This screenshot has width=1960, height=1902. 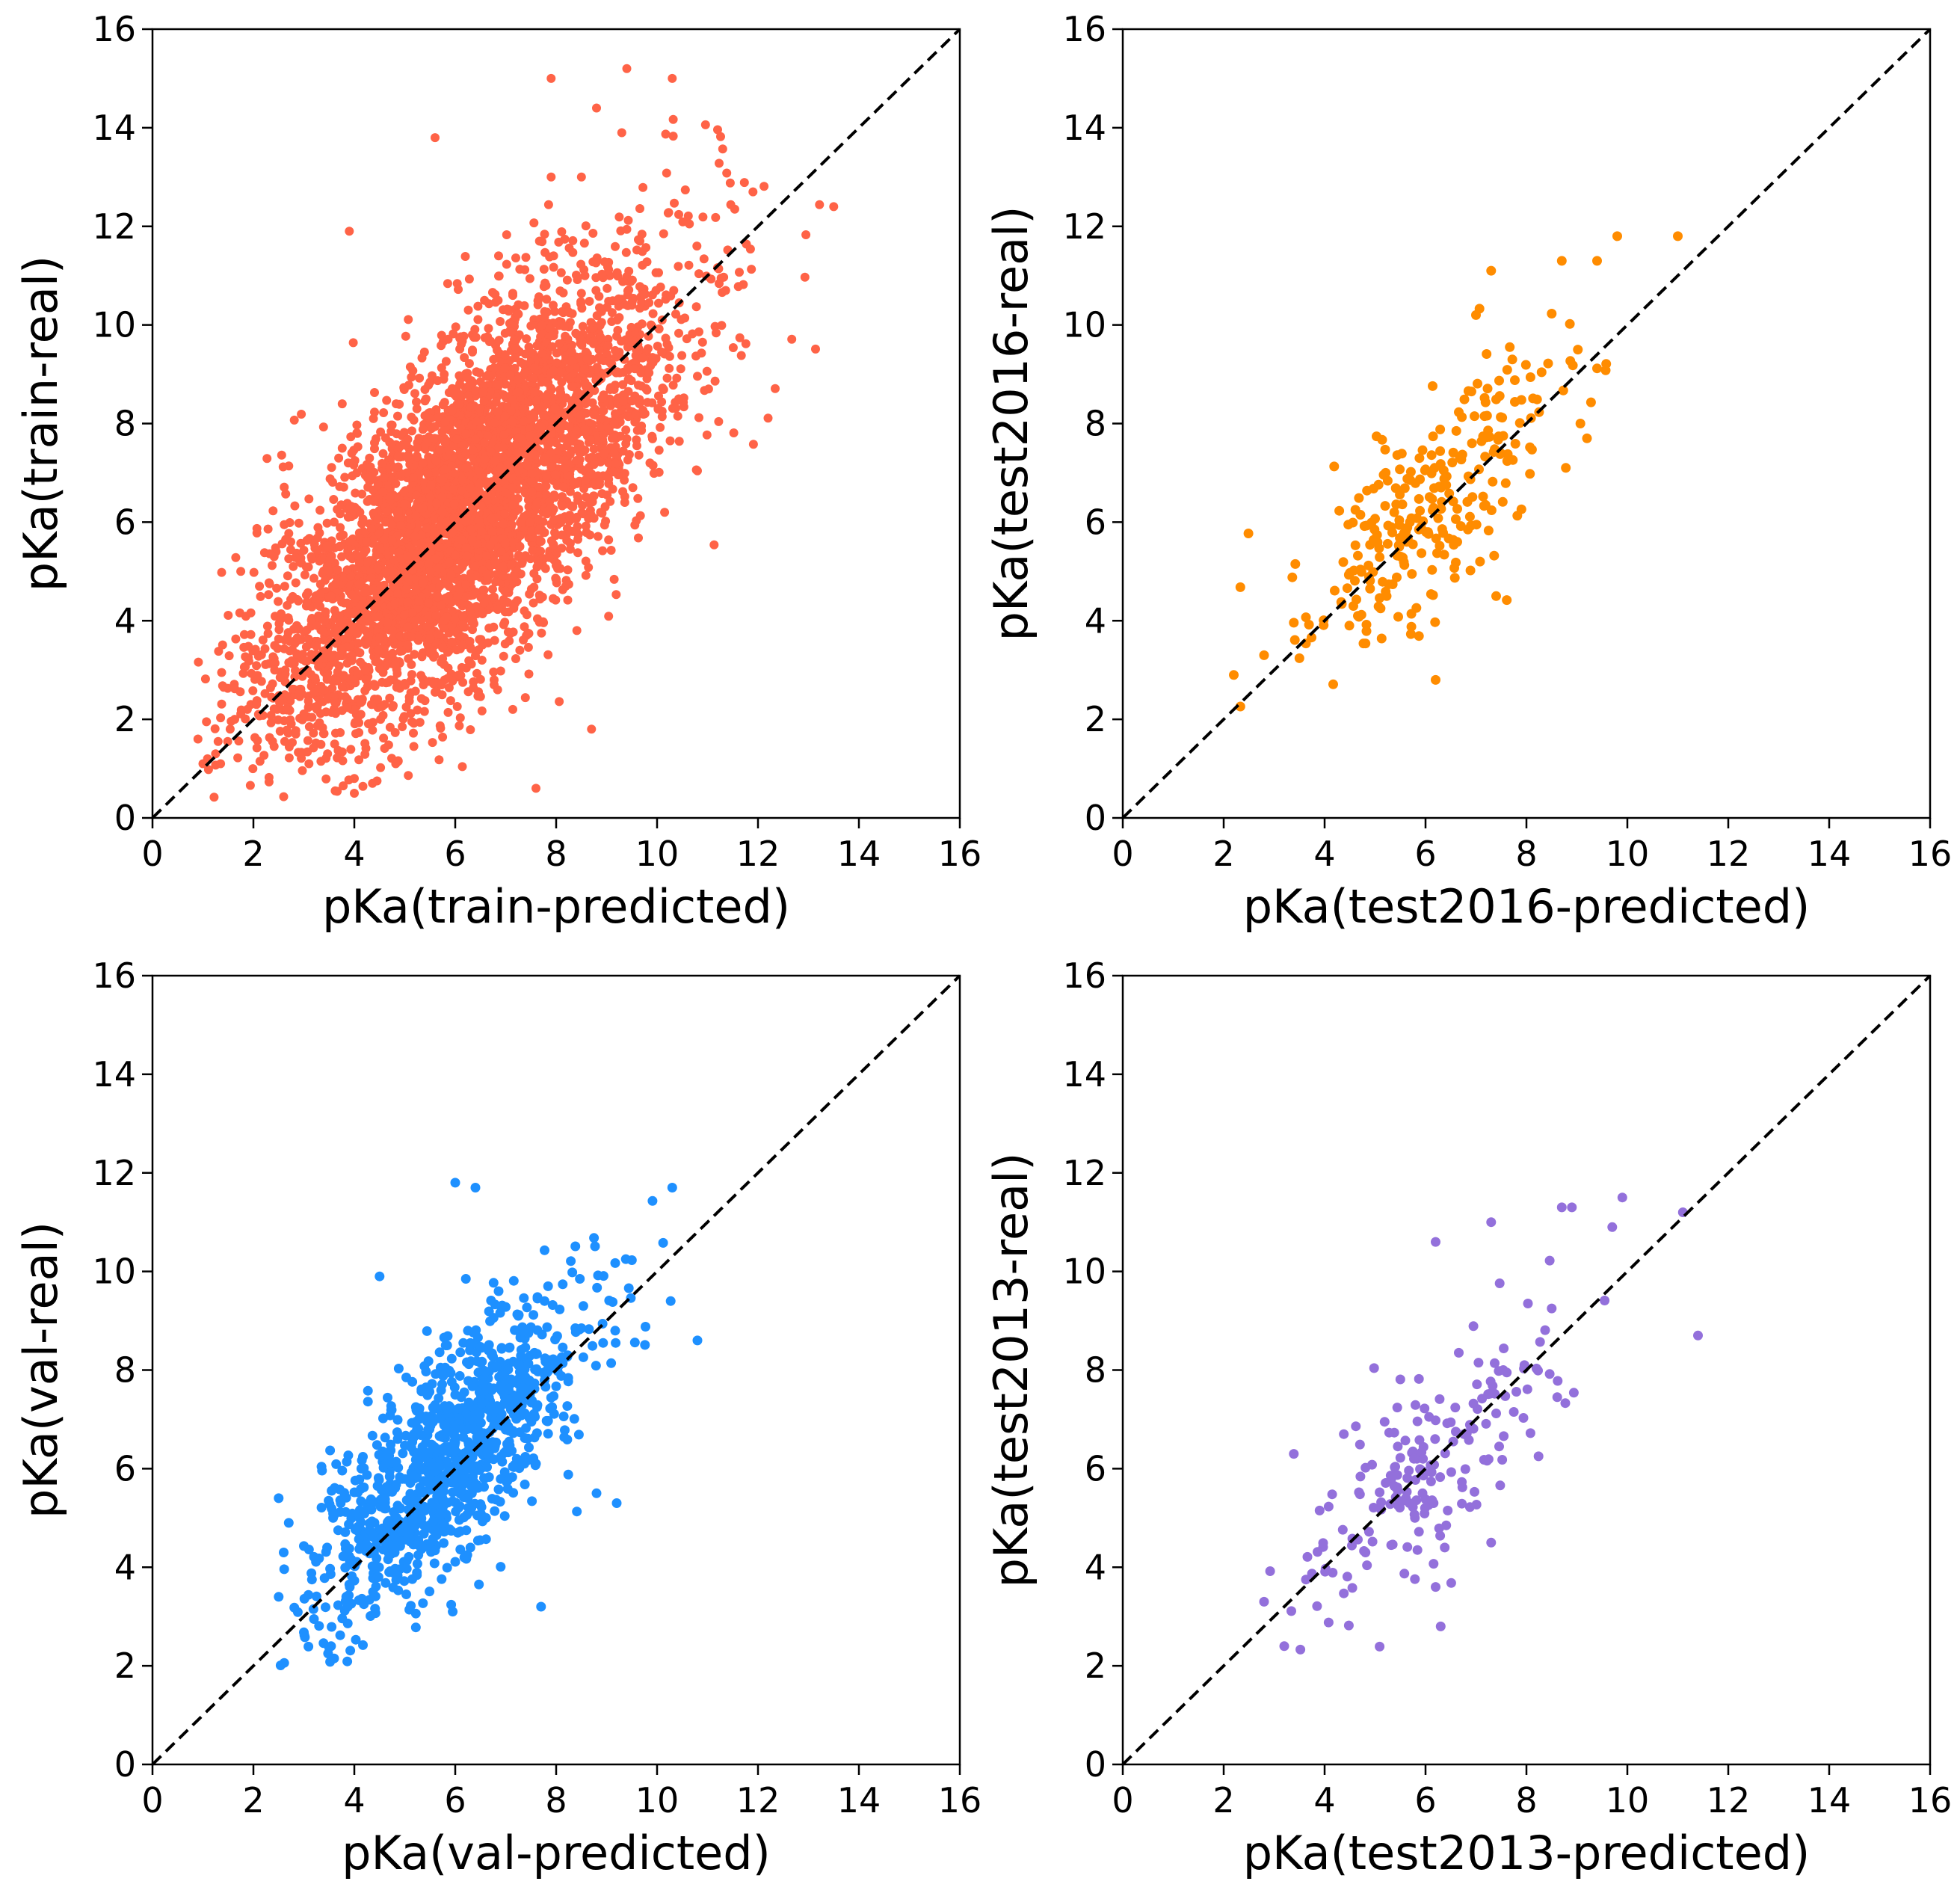 I want to click on x-tick-label: 12, so click(x=1729, y=854).